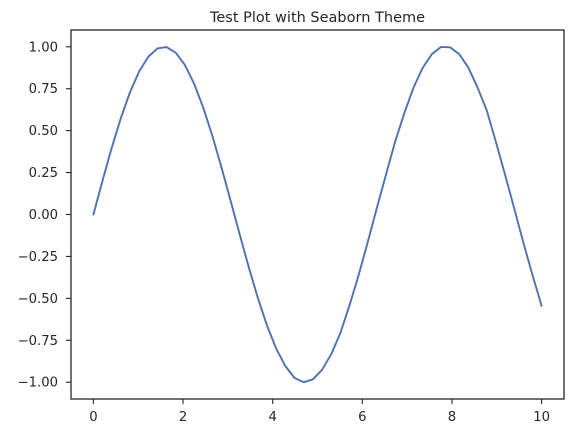 This screenshot has height=438, width=576. I want to click on y-tick-label: −1.00, so click(38, 383).